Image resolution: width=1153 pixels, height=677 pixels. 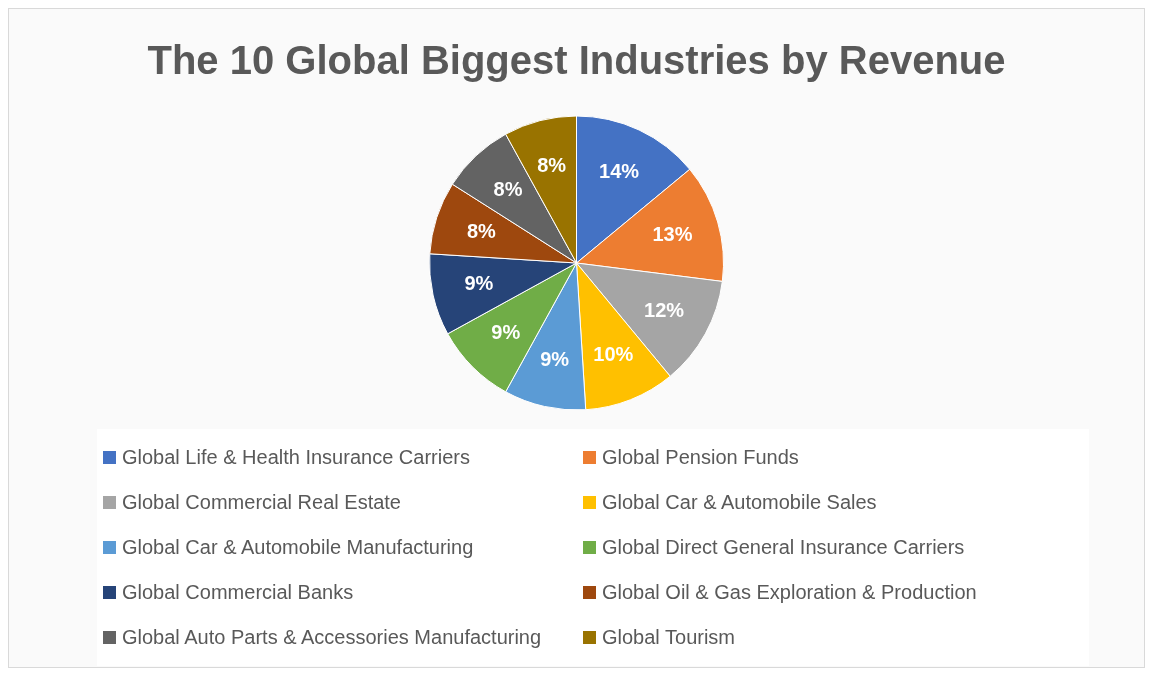 What do you see at coordinates (238, 592) in the screenshot?
I see `legend-label: Global Commercial Banks` at bounding box center [238, 592].